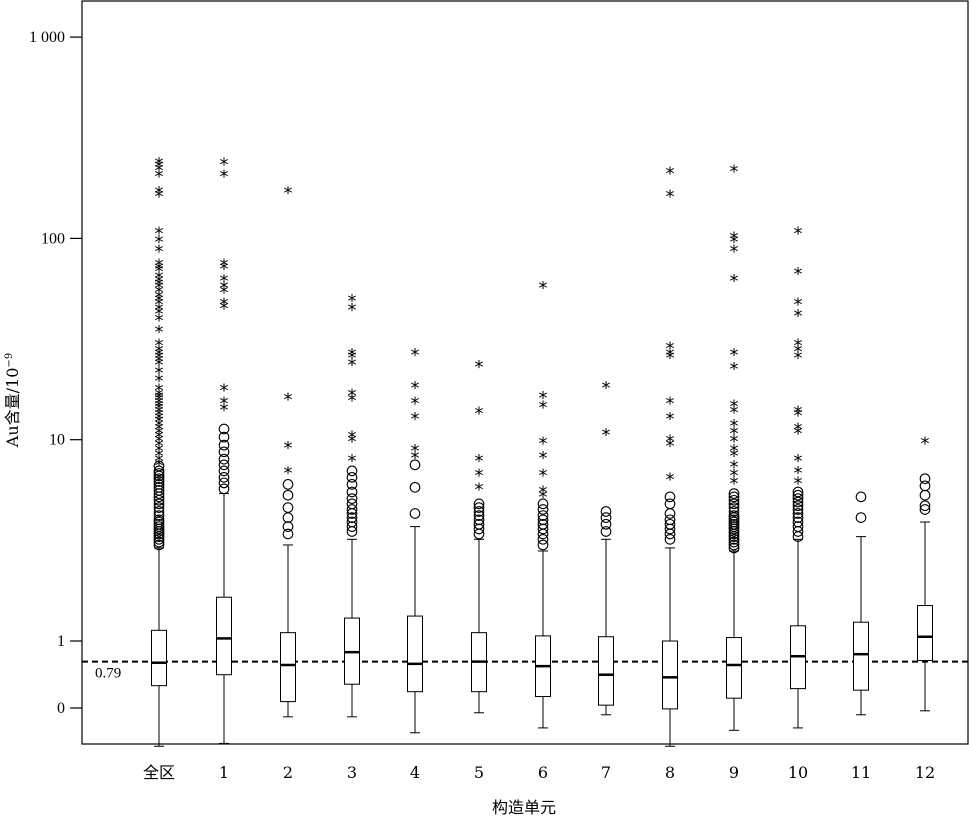 This screenshot has height=817, width=969. What do you see at coordinates (159, 461) in the screenshot?
I see `extreme-0-1: *` at bounding box center [159, 461].